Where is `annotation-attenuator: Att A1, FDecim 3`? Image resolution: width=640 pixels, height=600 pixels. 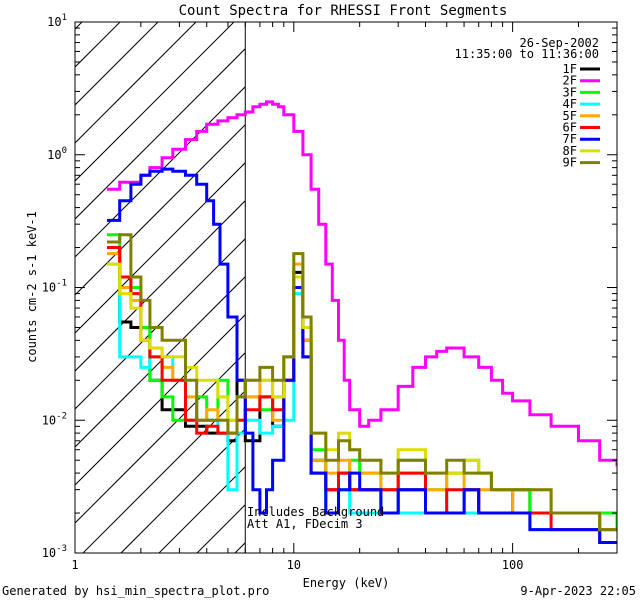 annotation-attenuator: Att A1, FDecim 3 is located at coordinates (305, 524).